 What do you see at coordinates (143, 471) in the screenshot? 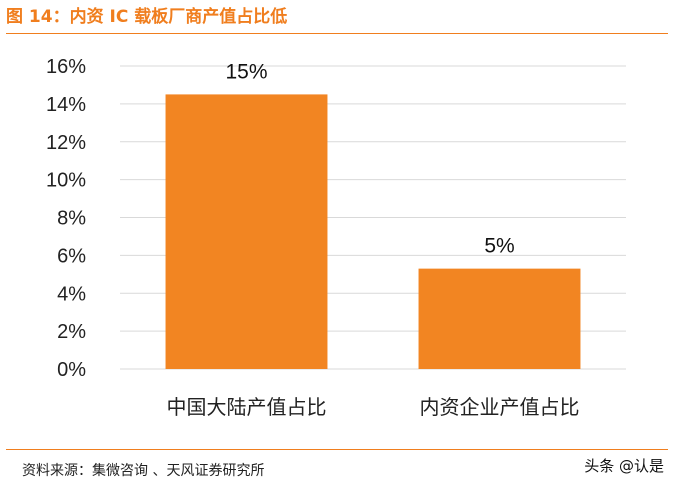
I see `source-note: 资料来源：集微咨询 、天风证券研究所` at bounding box center [143, 471].